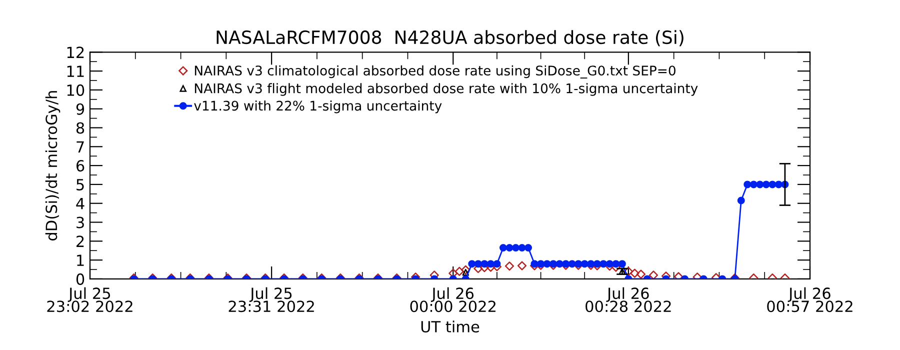 This screenshot has width=900, height=350. Describe the element at coordinates (80, 146) in the screenshot. I see `y-tick-label: 7` at that location.